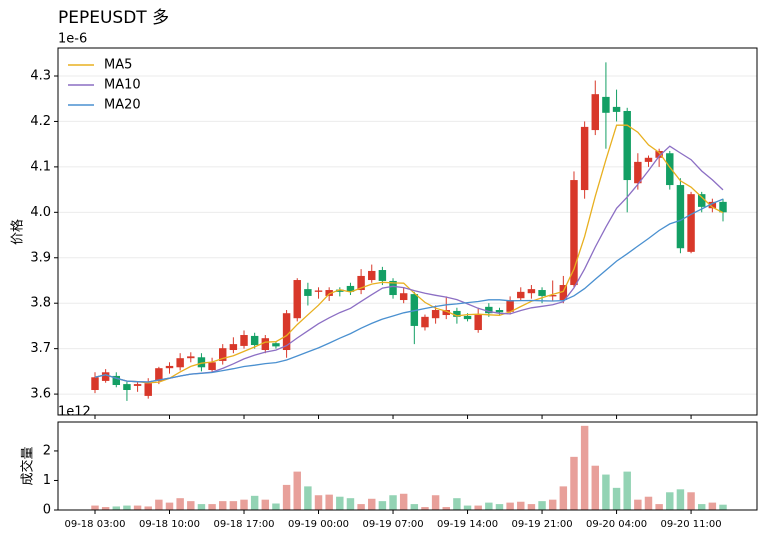 The image size is (766, 542). What do you see at coordinates (94, 524) in the screenshot?
I see `x-tick-label: 09-18 03:00` at bounding box center [94, 524].